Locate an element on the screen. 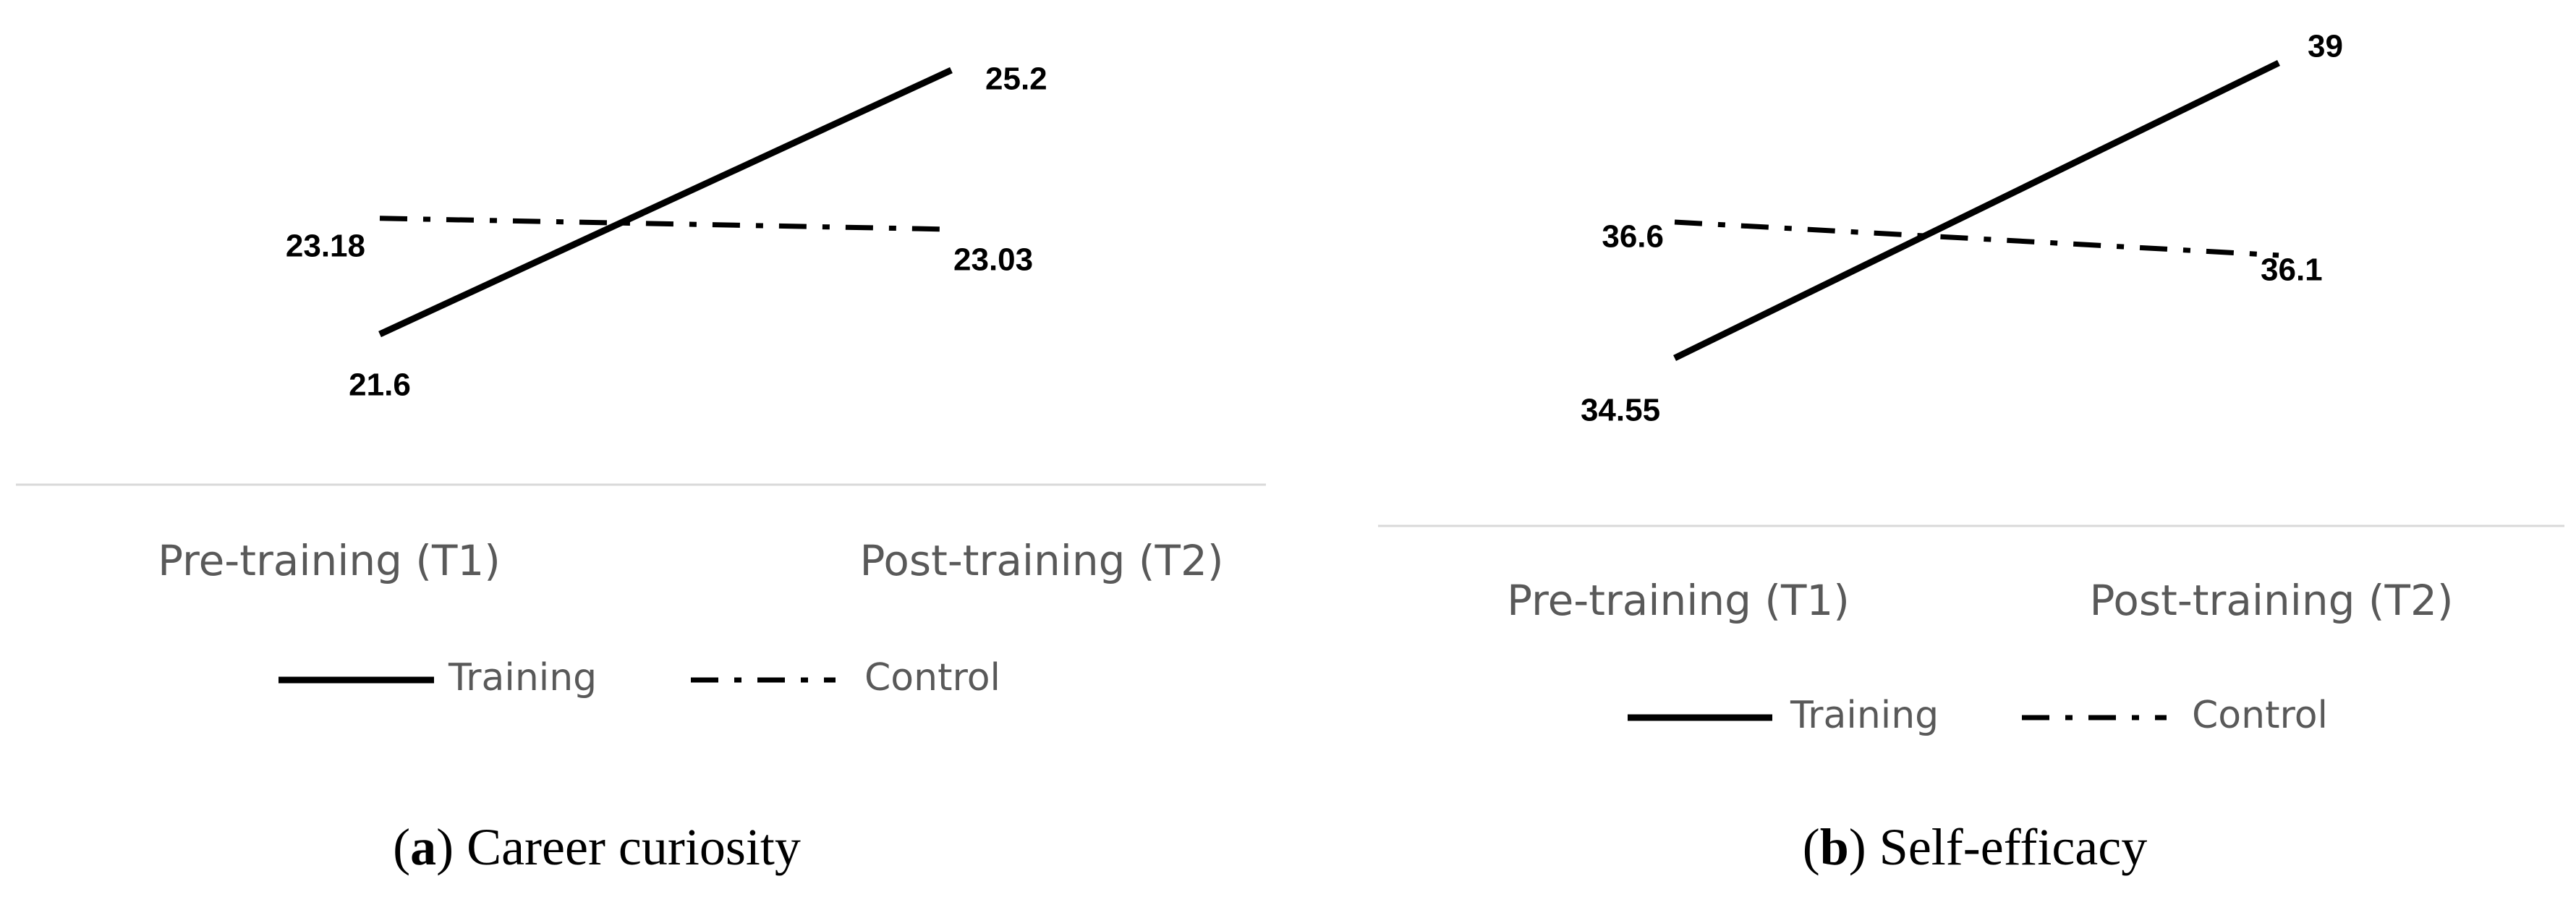 The width and height of the screenshot is (2576, 897). subfigure-caption: (a) Career curiosity is located at coordinates (597, 847).